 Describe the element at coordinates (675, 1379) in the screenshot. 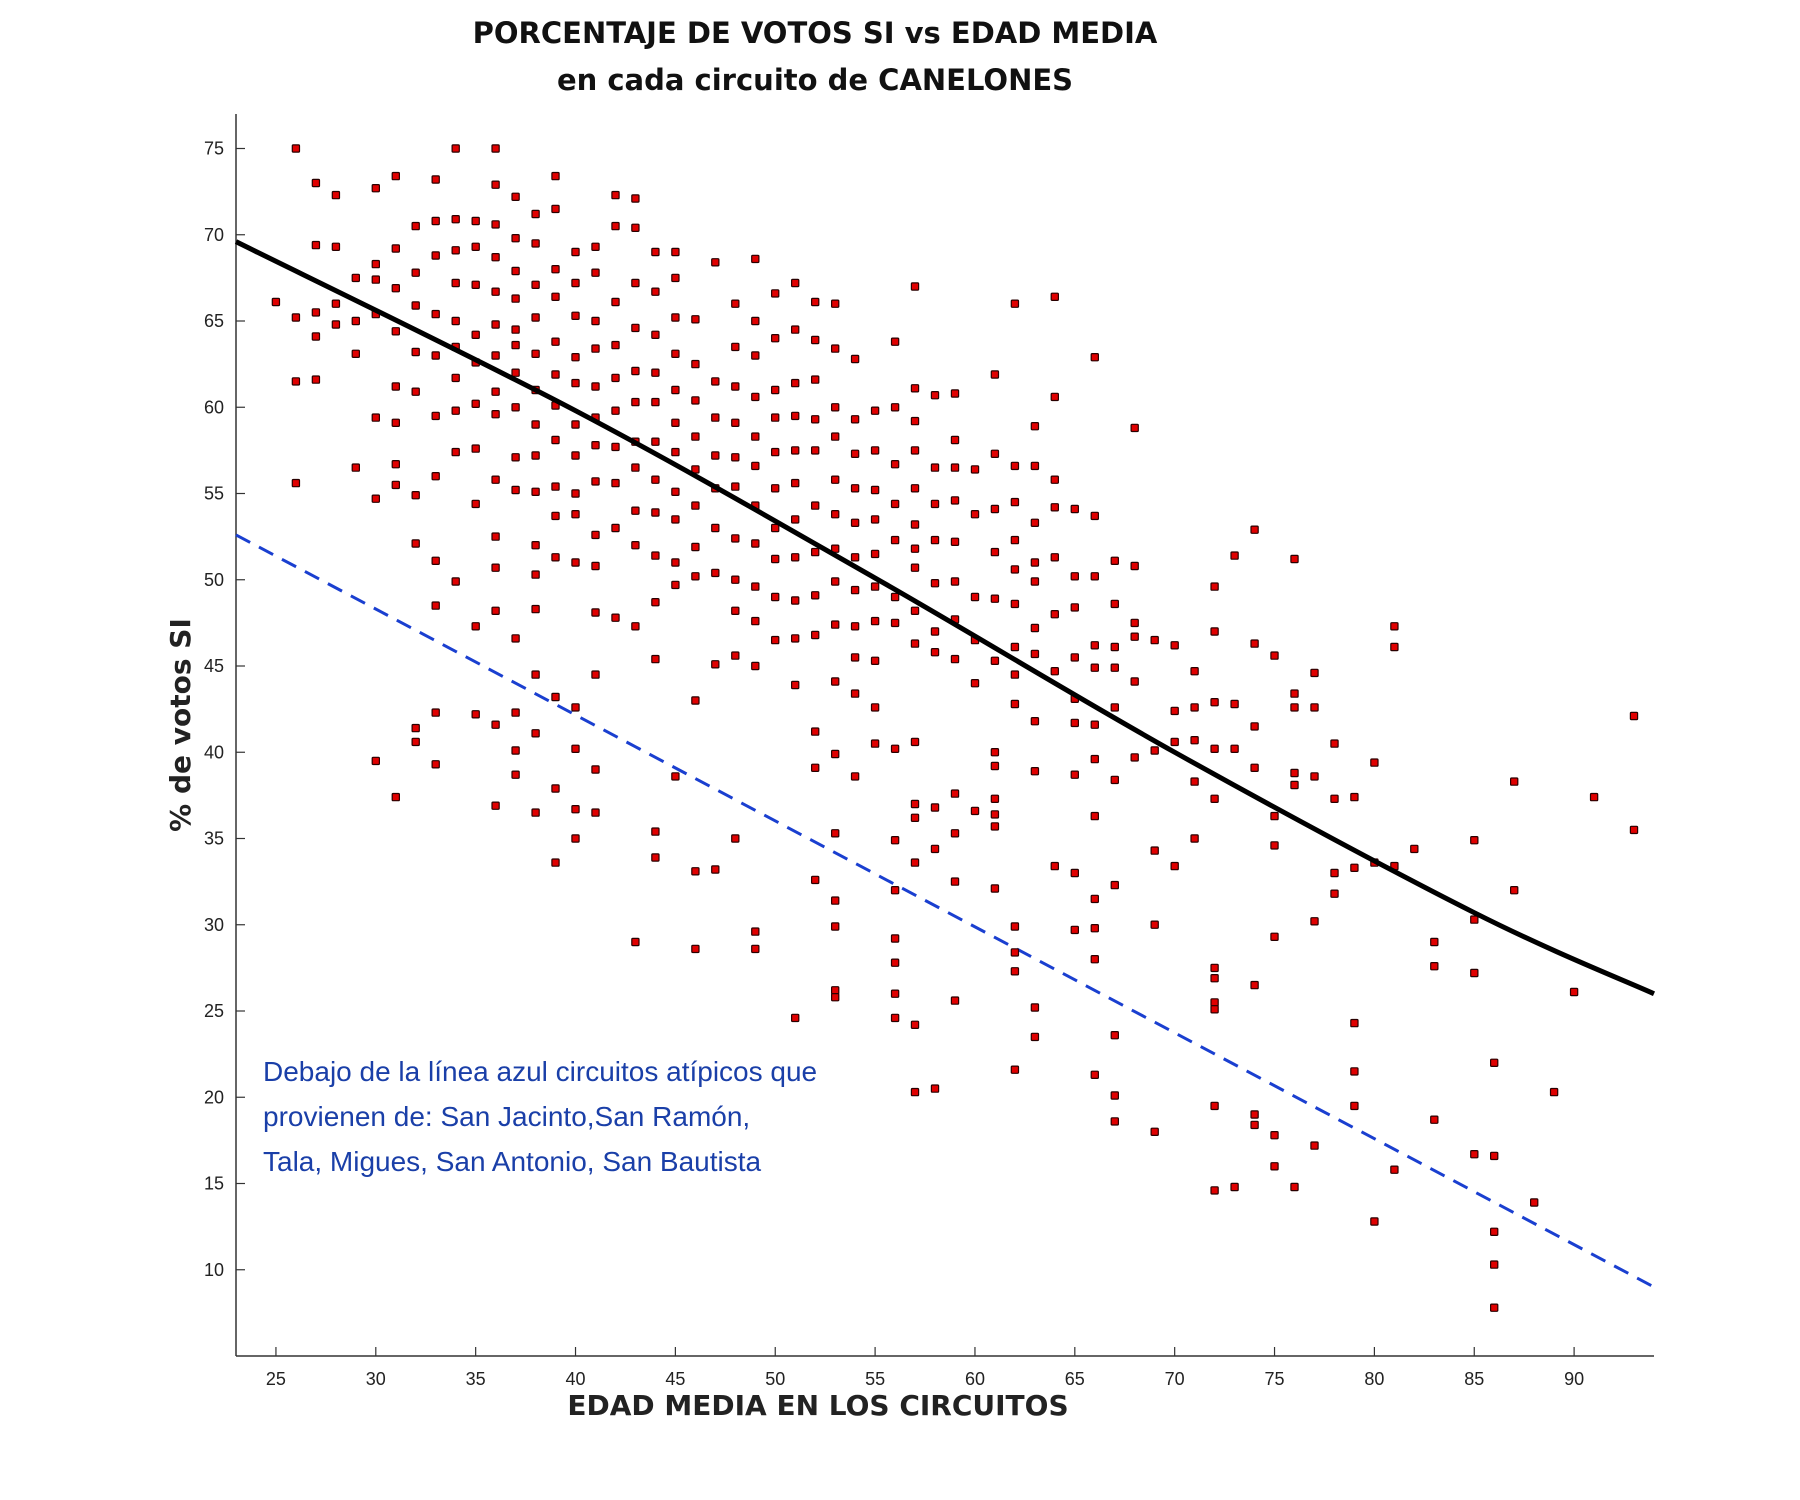

I see `x-tick-label: 45` at that location.